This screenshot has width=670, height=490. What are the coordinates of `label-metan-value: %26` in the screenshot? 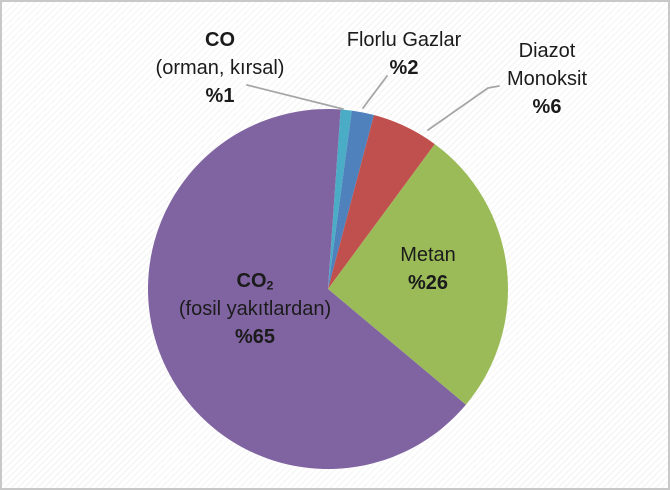 It's located at (428, 283).